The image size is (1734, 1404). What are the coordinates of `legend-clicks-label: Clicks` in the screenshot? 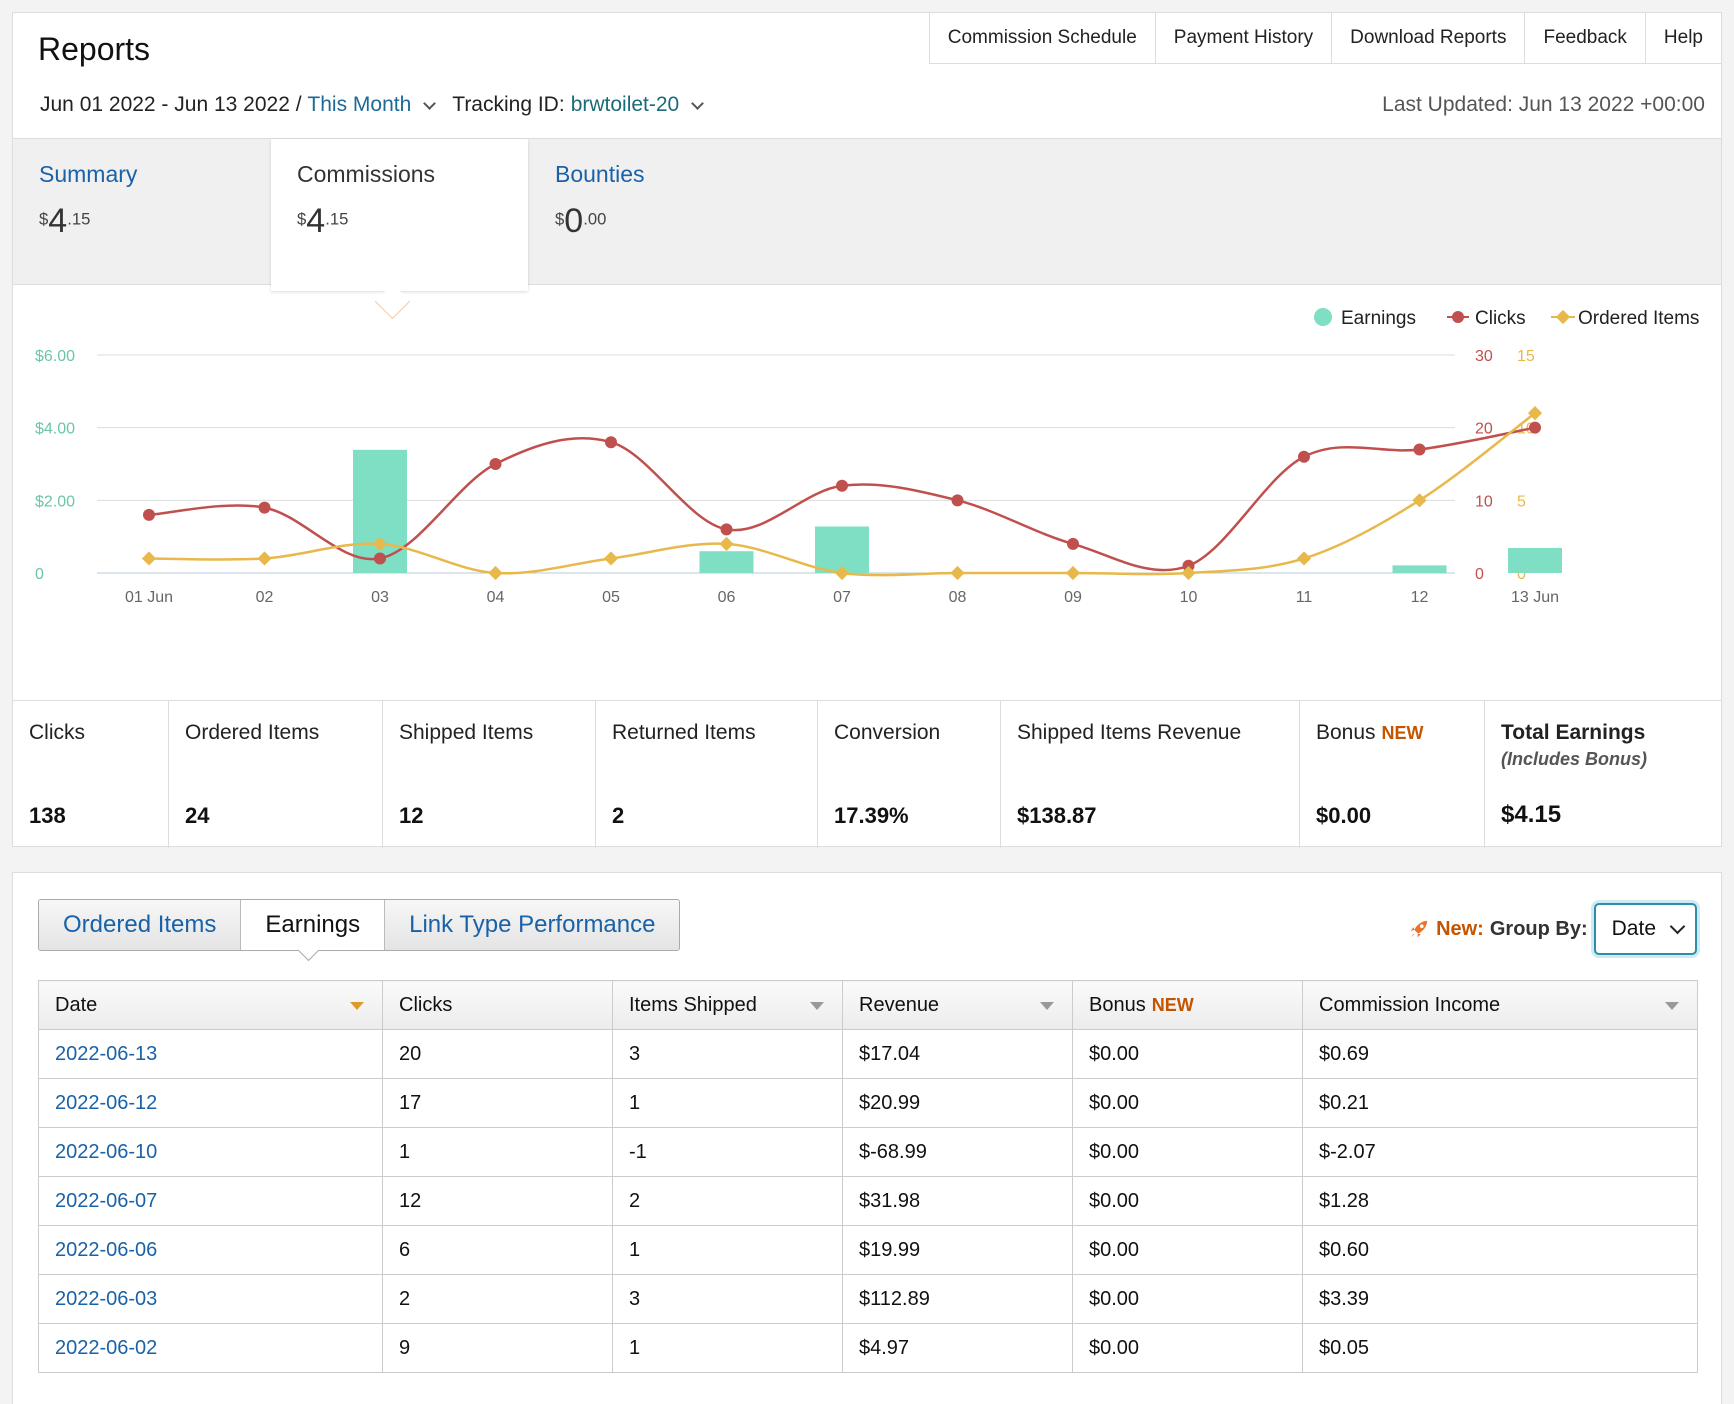 It's located at (1500, 318).